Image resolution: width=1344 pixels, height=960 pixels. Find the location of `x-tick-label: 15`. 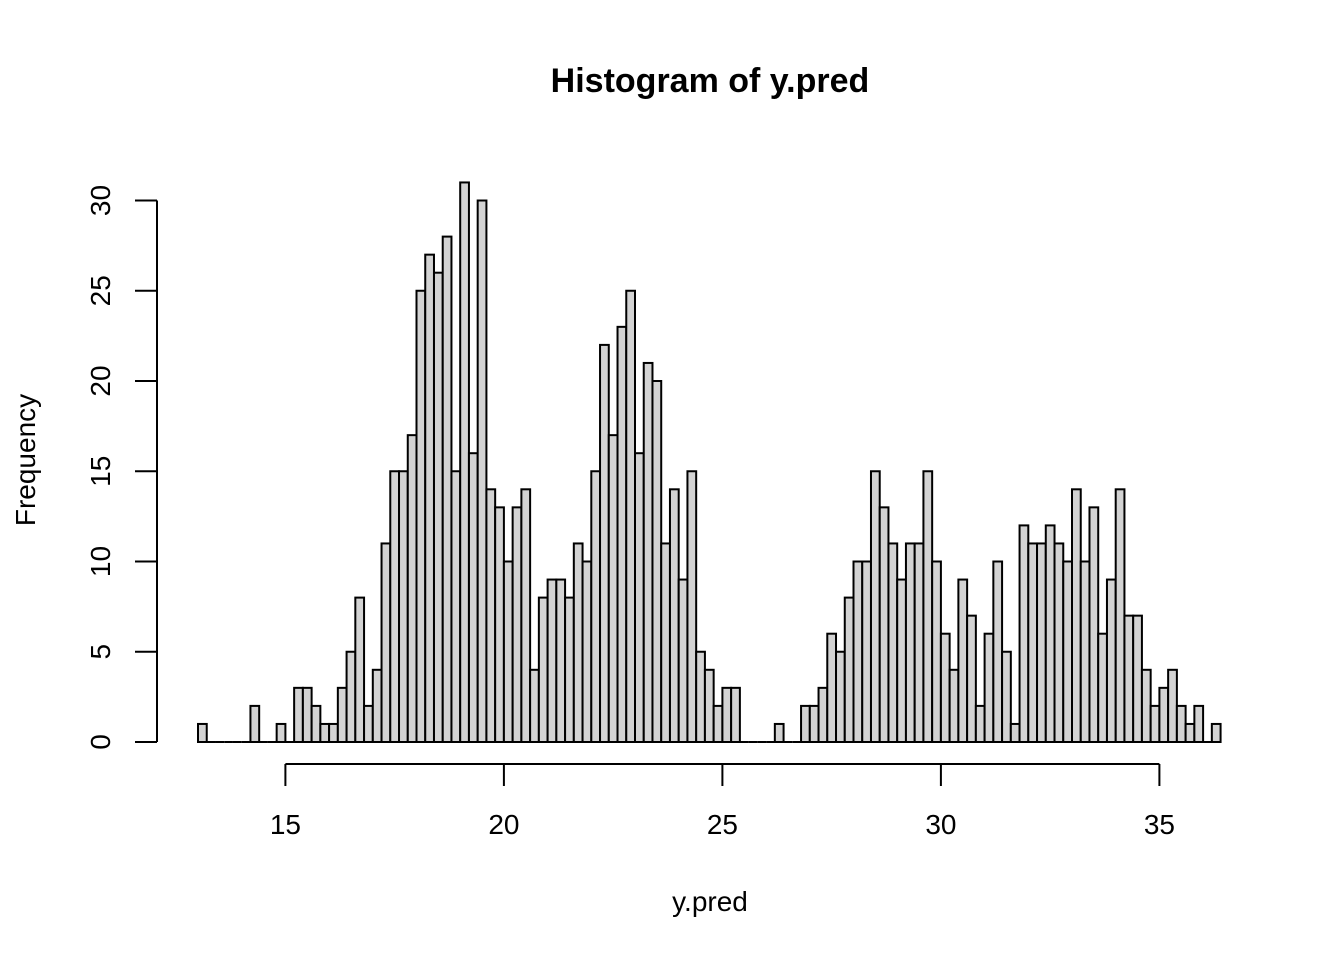

x-tick-label: 15 is located at coordinates (285, 824).